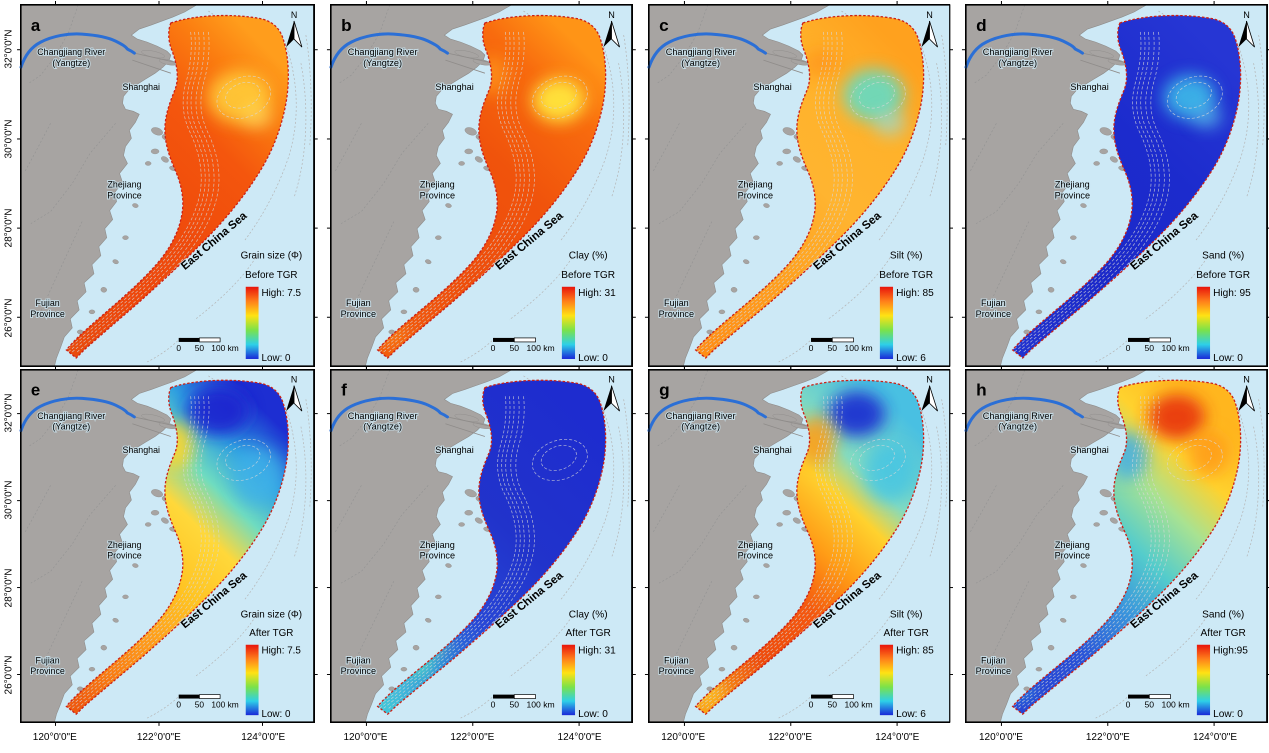 This screenshot has width=1269, height=753. Describe the element at coordinates (588, 307) in the screenshot. I see `legend: Clay (%) Before TGR High: 31 Low: 0` at that location.